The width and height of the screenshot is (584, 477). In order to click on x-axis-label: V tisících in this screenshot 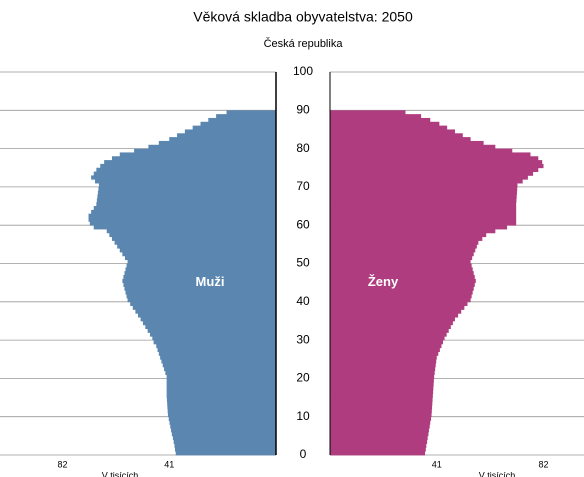, I will do `click(120, 473)`.